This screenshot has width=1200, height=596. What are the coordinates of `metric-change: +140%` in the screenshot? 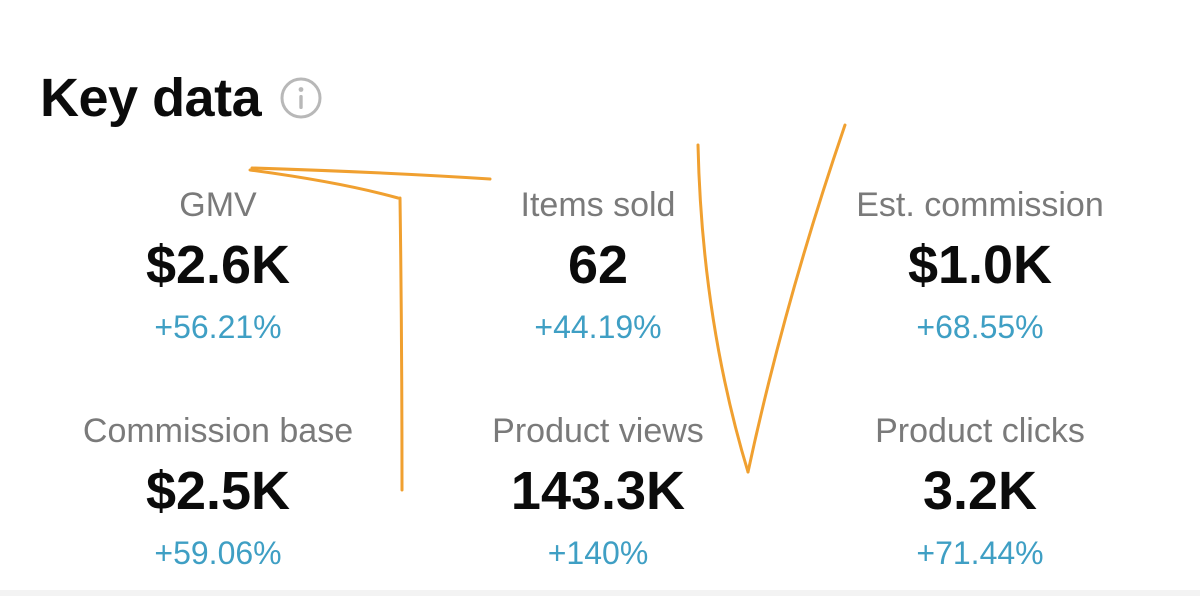 It's located at (598, 553).